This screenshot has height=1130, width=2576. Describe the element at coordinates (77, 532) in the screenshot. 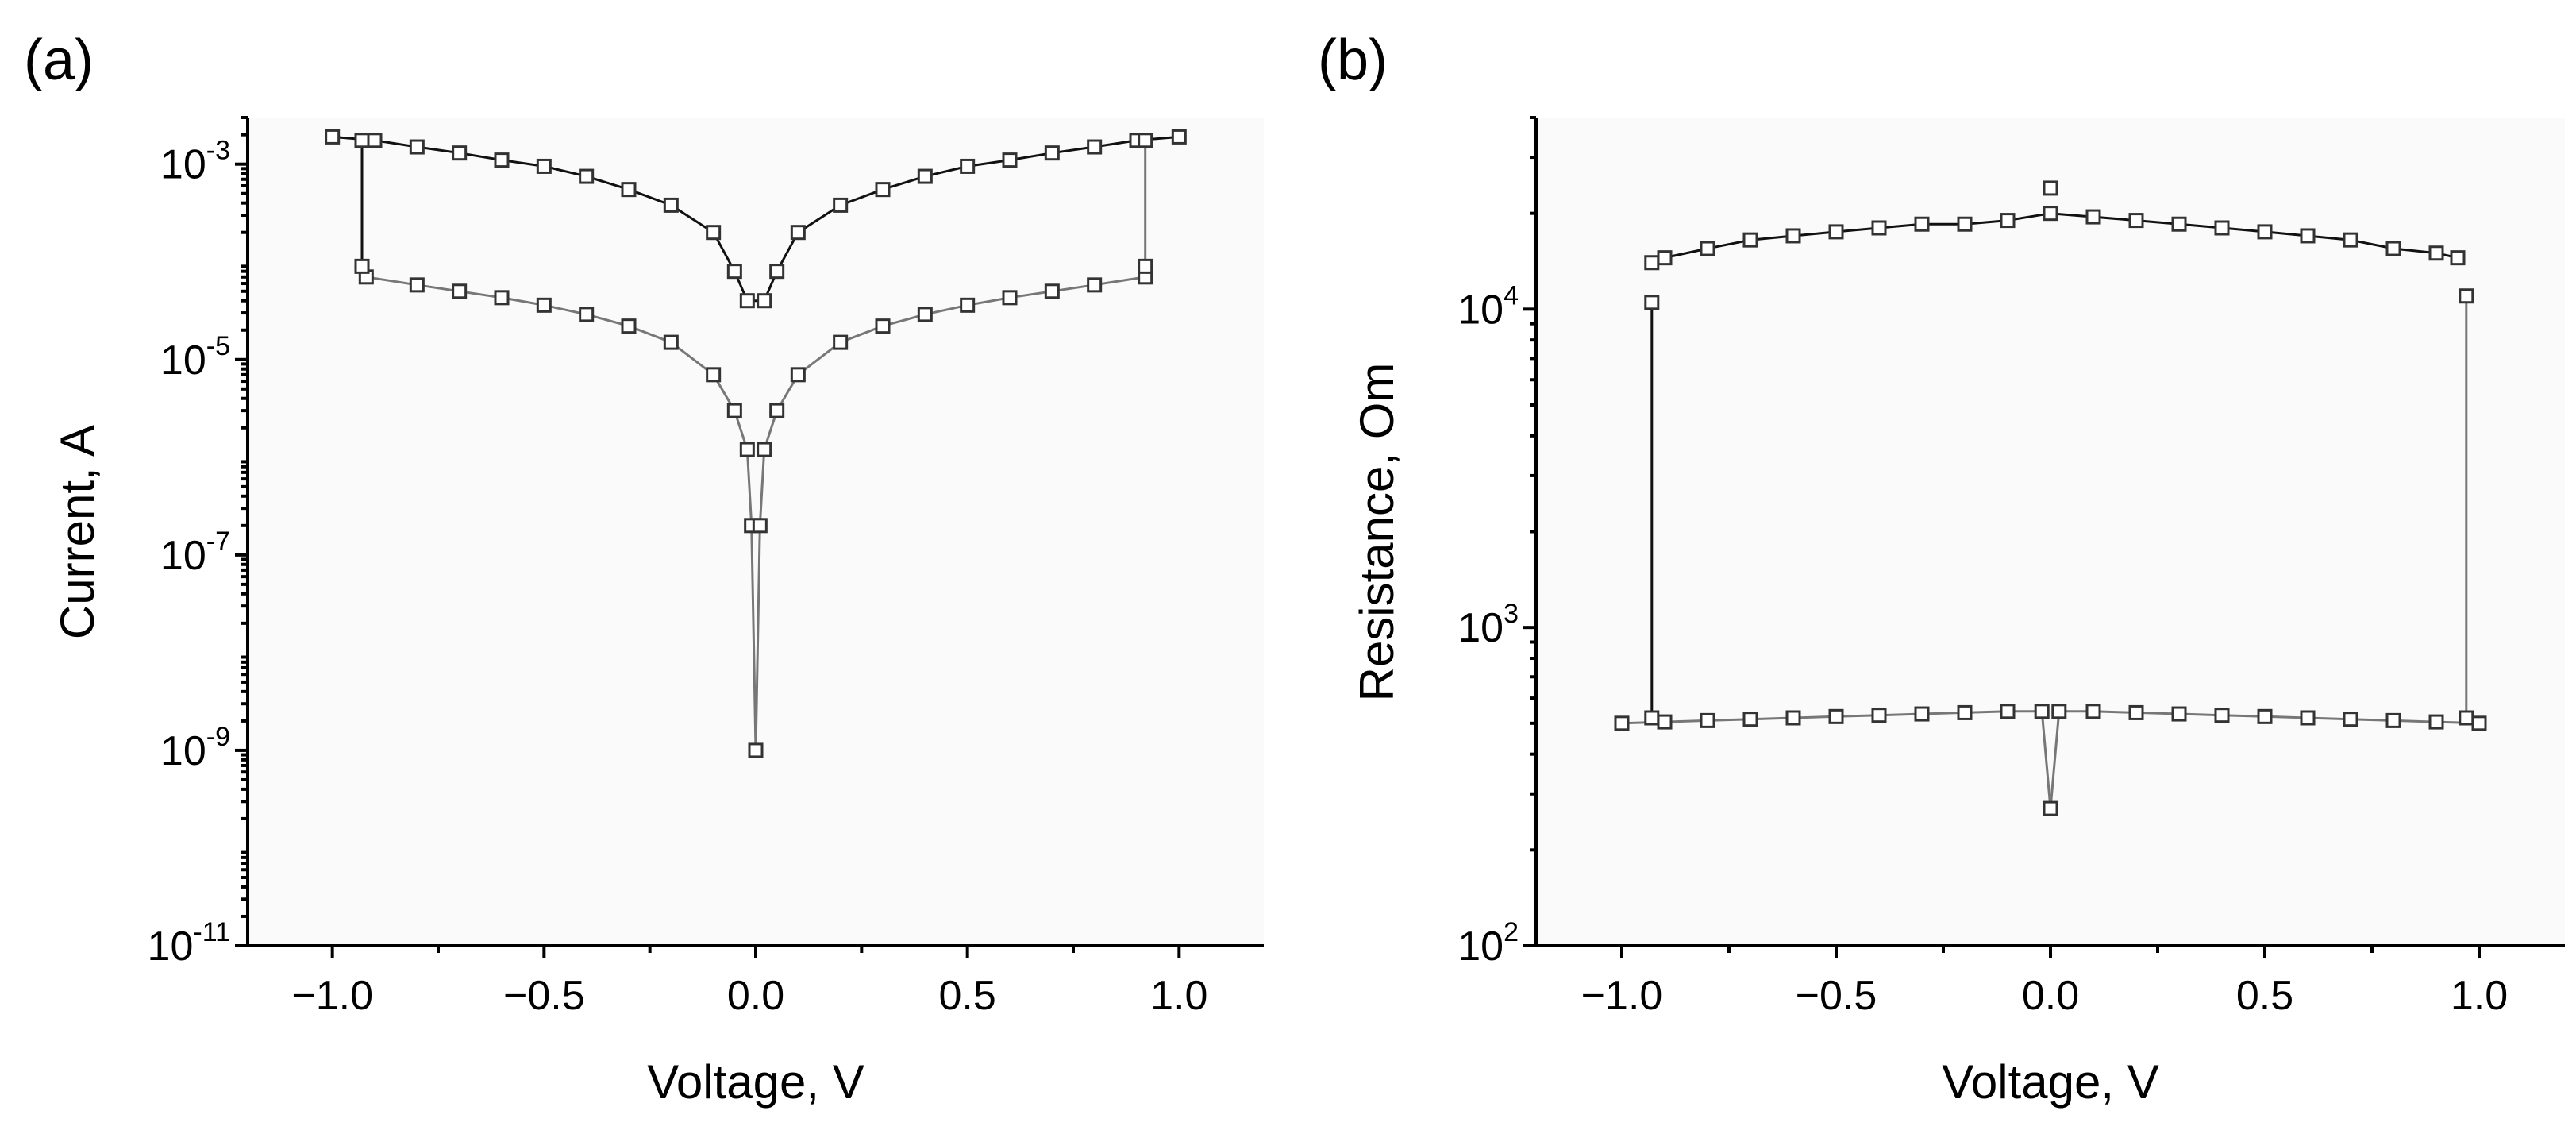

I see `panel-a-y-axis-title: Current, A` at that location.